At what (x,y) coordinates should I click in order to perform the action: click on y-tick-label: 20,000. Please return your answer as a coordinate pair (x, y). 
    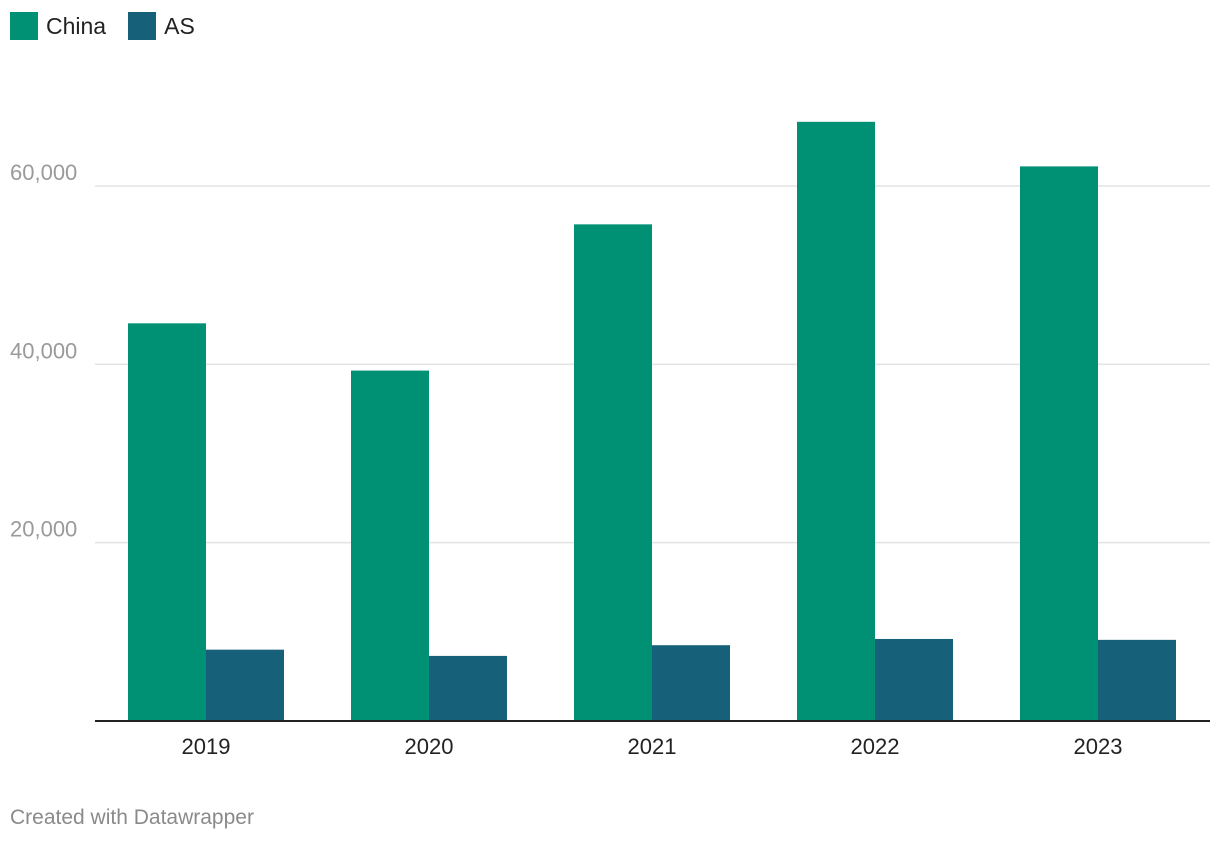
    Looking at the image, I should click on (43, 529).